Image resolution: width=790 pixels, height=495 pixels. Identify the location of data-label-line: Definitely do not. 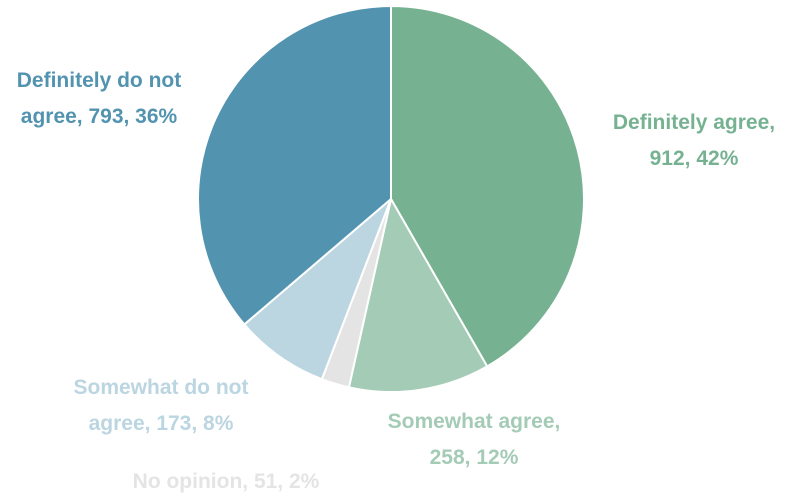
(99, 80).